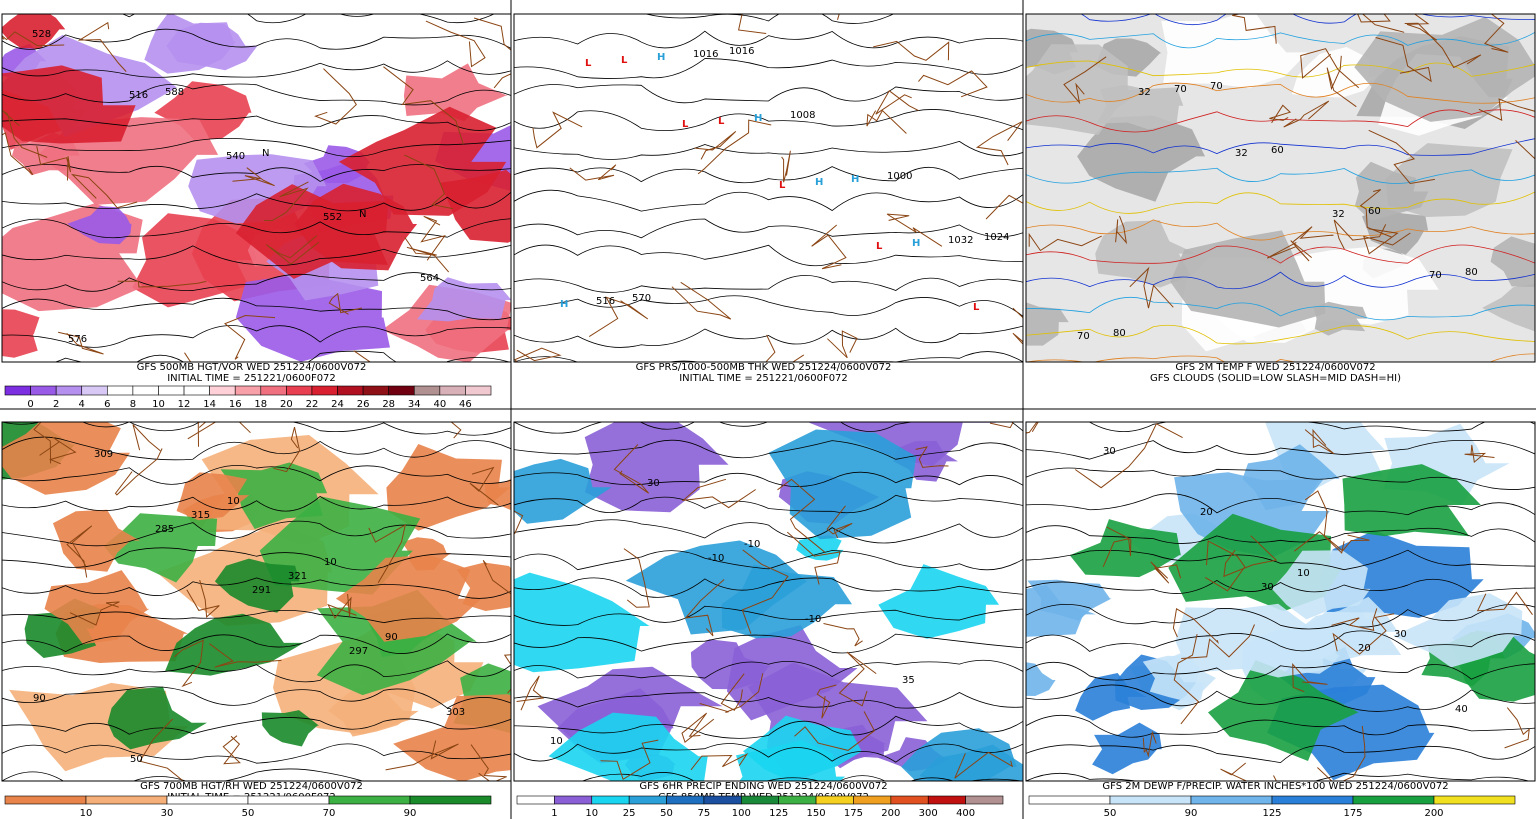 The height and width of the screenshot is (819, 1536). Describe the element at coordinates (554, 813) in the screenshot. I see `colorbar-label: 1` at that location.